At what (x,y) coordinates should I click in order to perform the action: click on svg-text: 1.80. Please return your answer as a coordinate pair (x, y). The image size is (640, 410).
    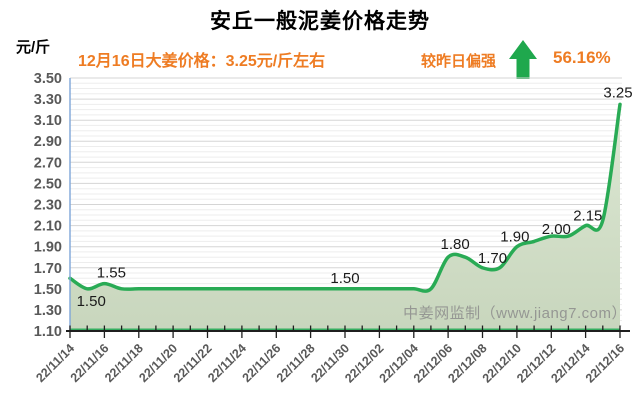
    Looking at the image, I should click on (454, 244).